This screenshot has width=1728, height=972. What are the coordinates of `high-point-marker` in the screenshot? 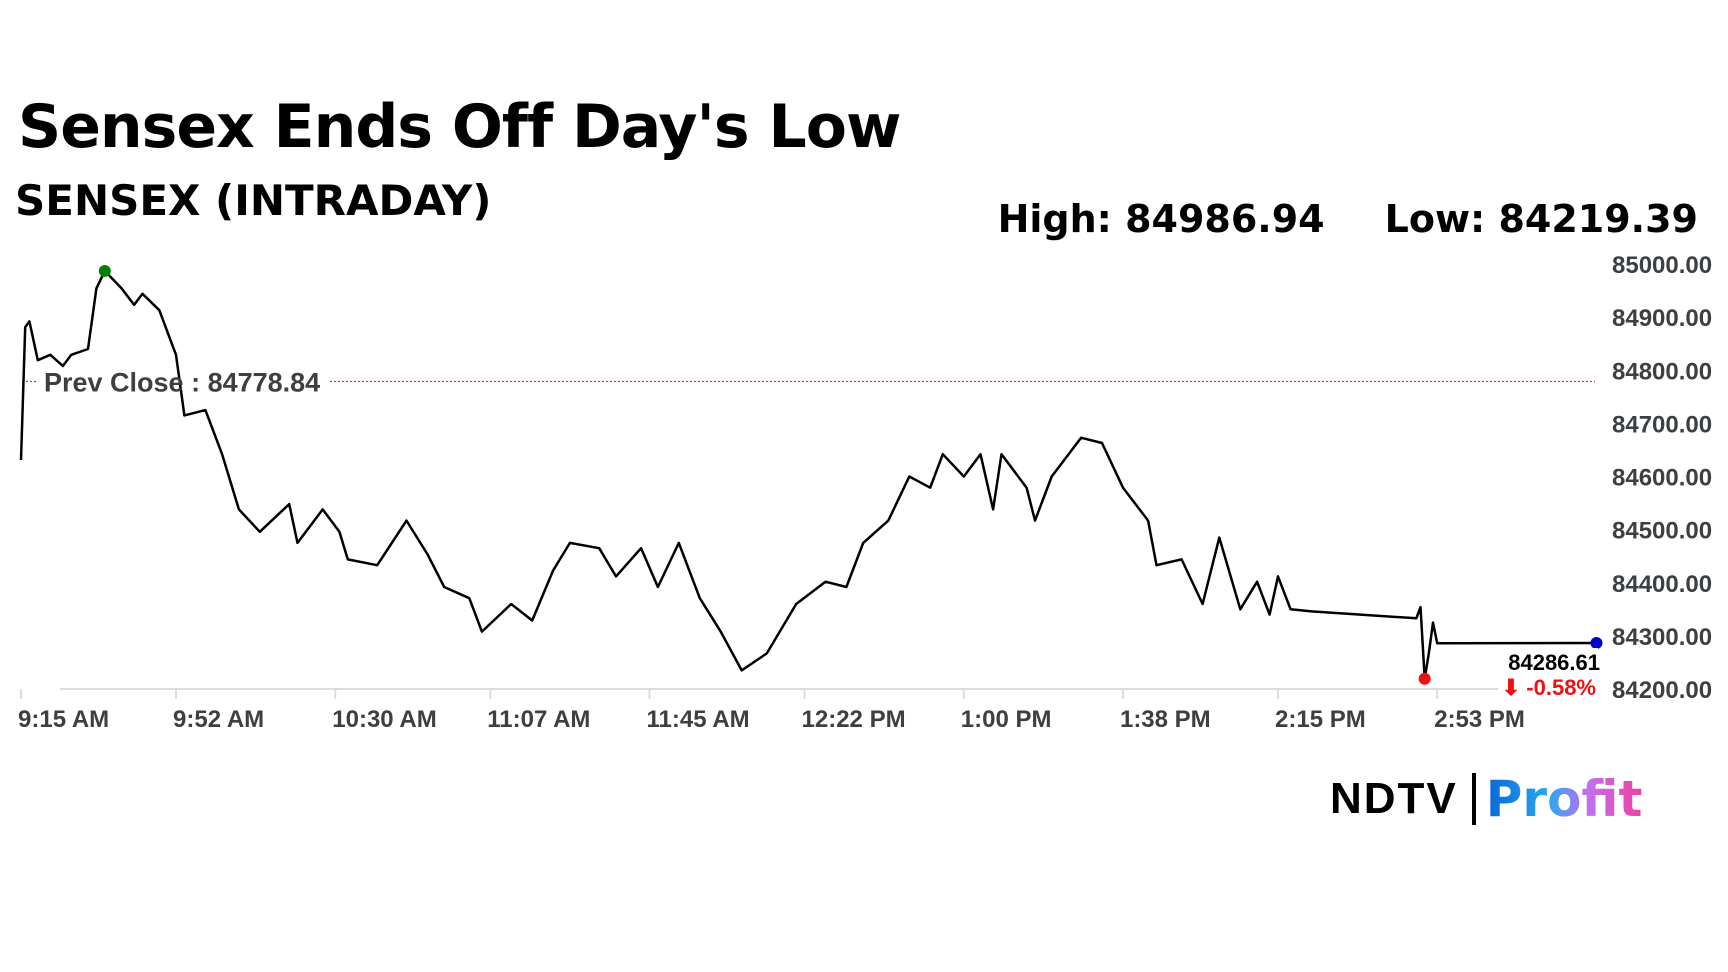 It's located at (104, 270).